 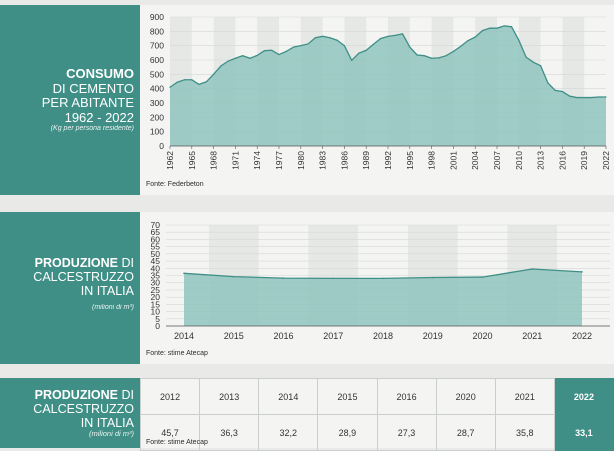 I want to click on x-tick-label: 2014, so click(x=184, y=336).